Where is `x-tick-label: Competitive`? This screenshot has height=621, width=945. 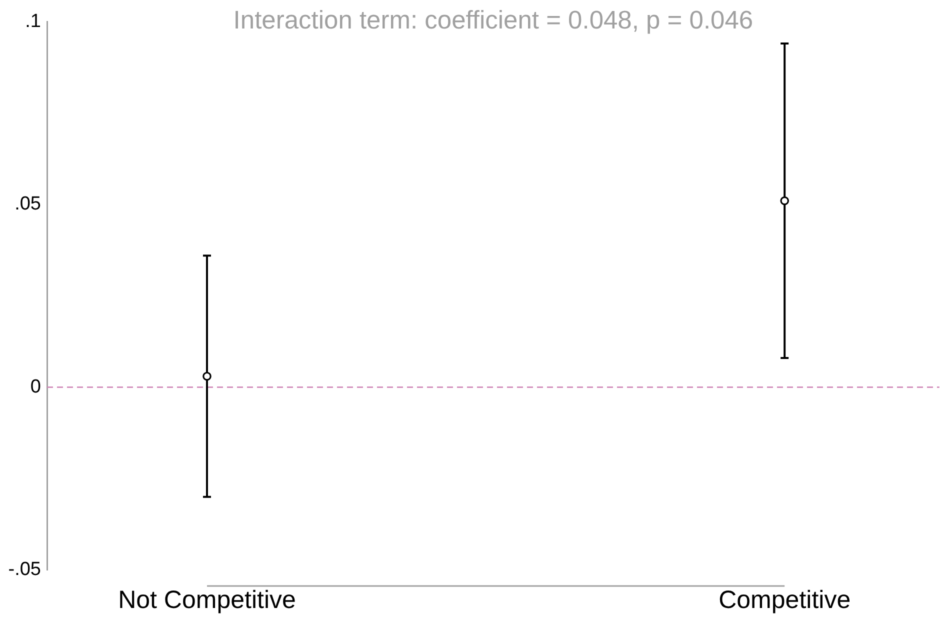 x-tick-label: Competitive is located at coordinates (784, 600).